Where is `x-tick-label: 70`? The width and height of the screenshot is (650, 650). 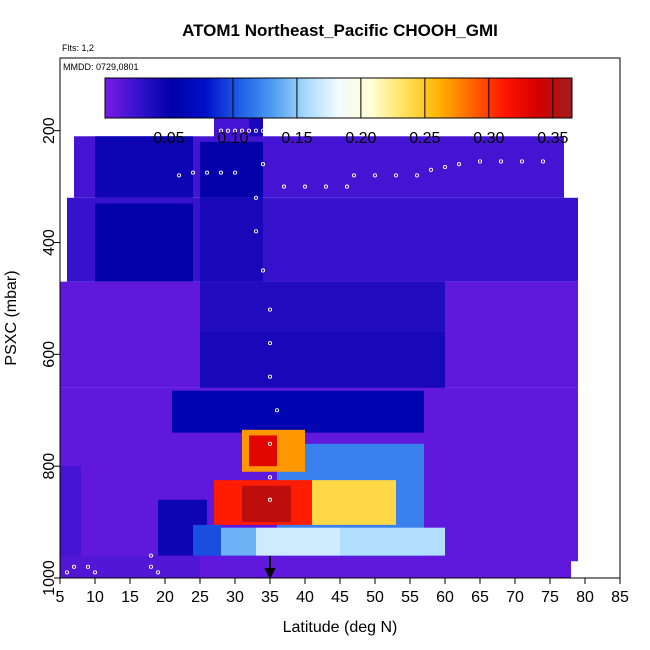 x-tick-label: 70 is located at coordinates (515, 597).